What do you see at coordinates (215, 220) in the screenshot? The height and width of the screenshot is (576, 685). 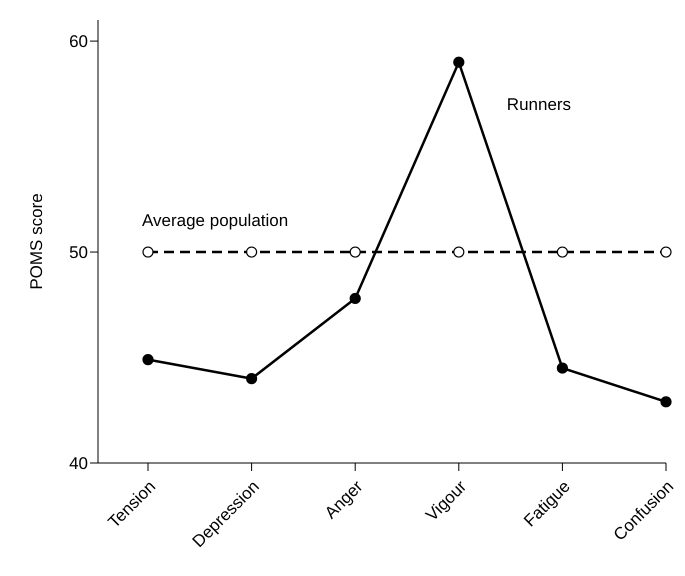 I see `series-label: Average population` at bounding box center [215, 220].